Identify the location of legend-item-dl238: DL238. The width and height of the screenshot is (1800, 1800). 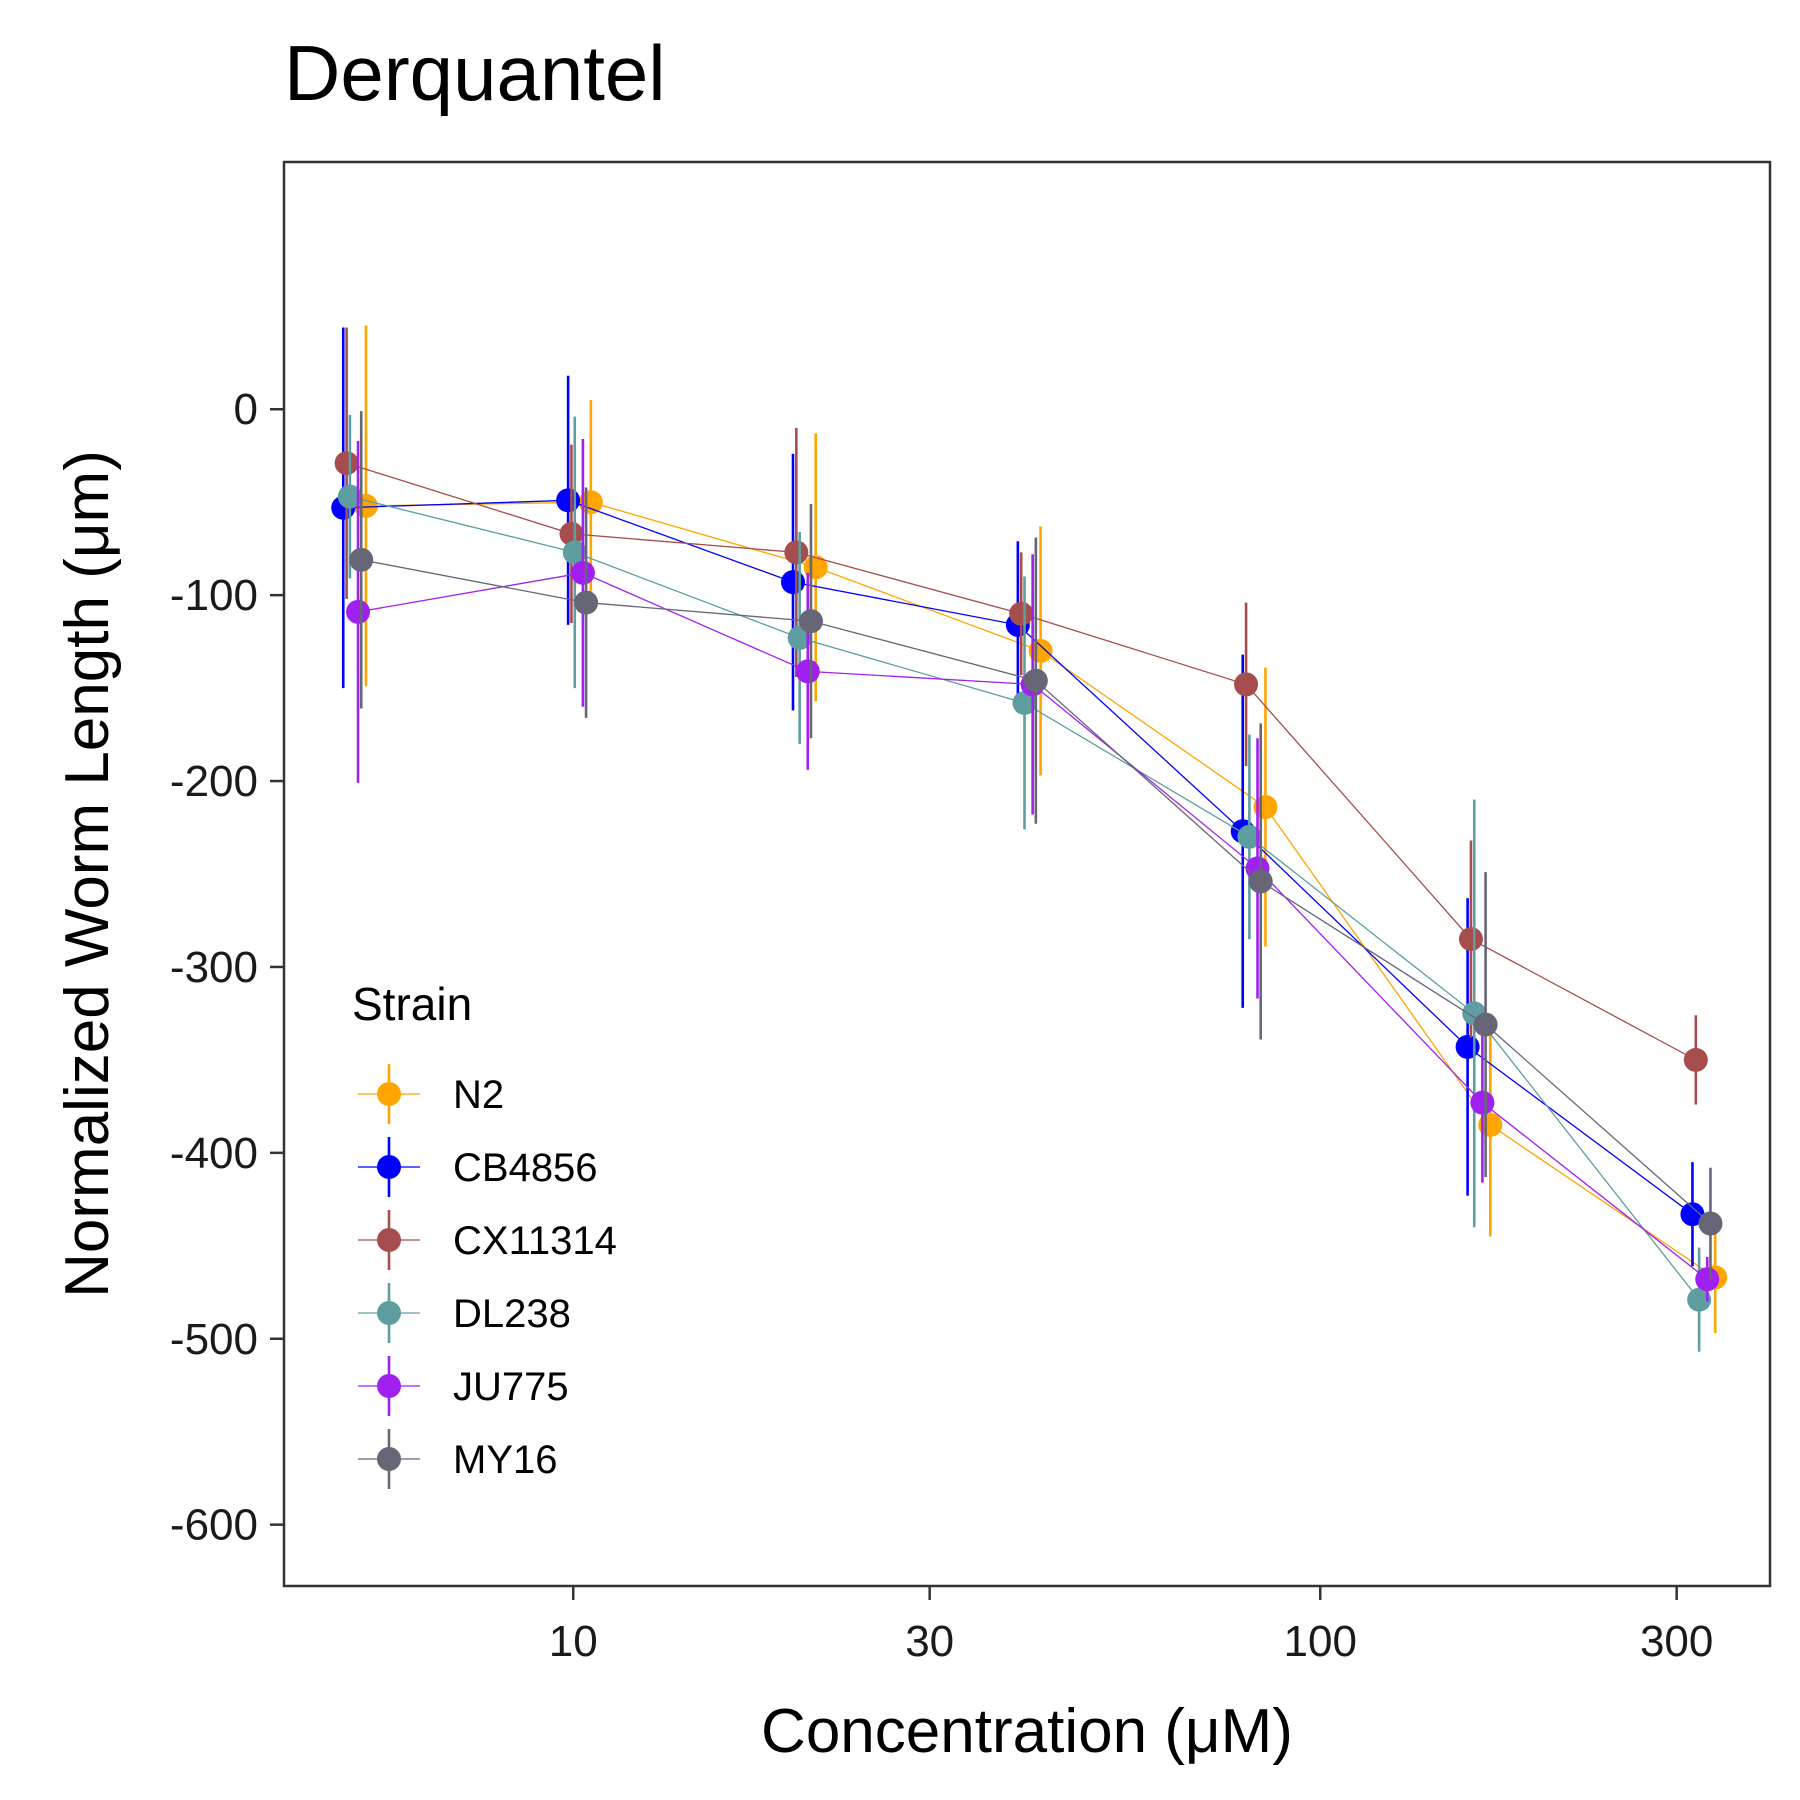
(464, 1313).